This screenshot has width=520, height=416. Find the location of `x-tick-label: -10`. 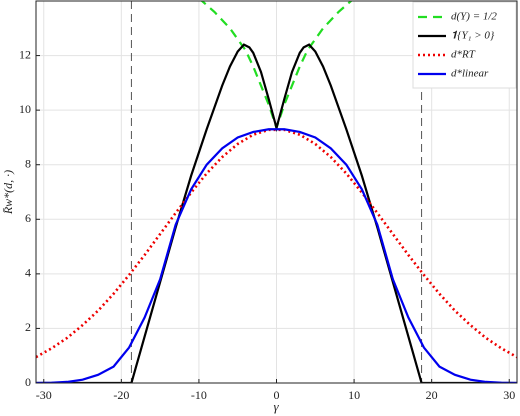

x-tick-label: -10 is located at coordinates (199, 395).